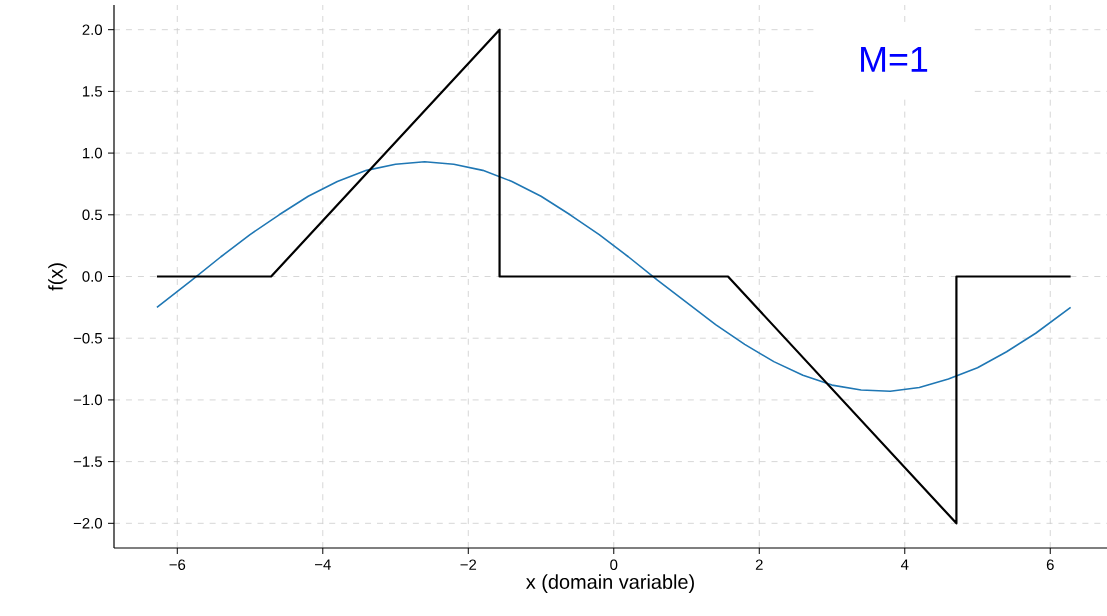 This screenshot has height=616, width=1107. I want to click on y-tick-label: −1.0, so click(88, 400).